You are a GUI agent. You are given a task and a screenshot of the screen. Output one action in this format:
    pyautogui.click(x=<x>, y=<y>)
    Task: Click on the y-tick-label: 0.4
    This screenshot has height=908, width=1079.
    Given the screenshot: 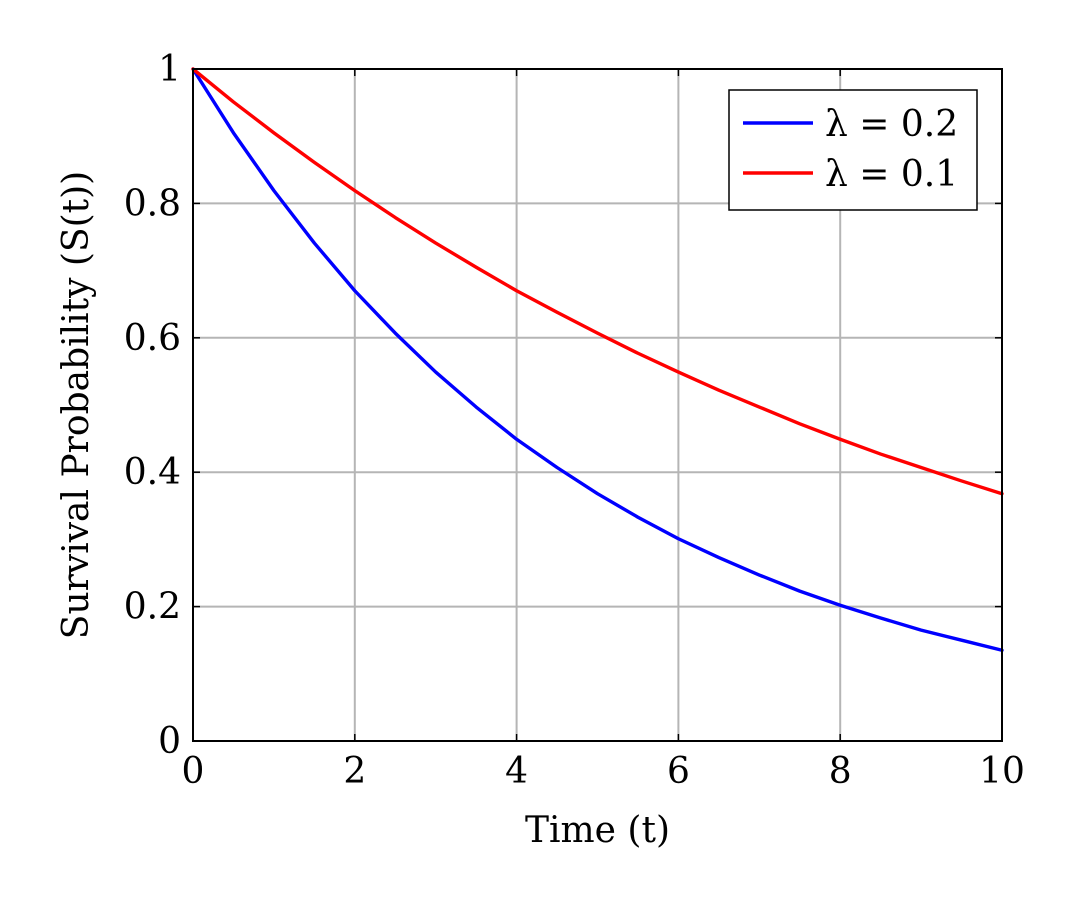 What is the action you would take?
    pyautogui.click(x=152, y=472)
    